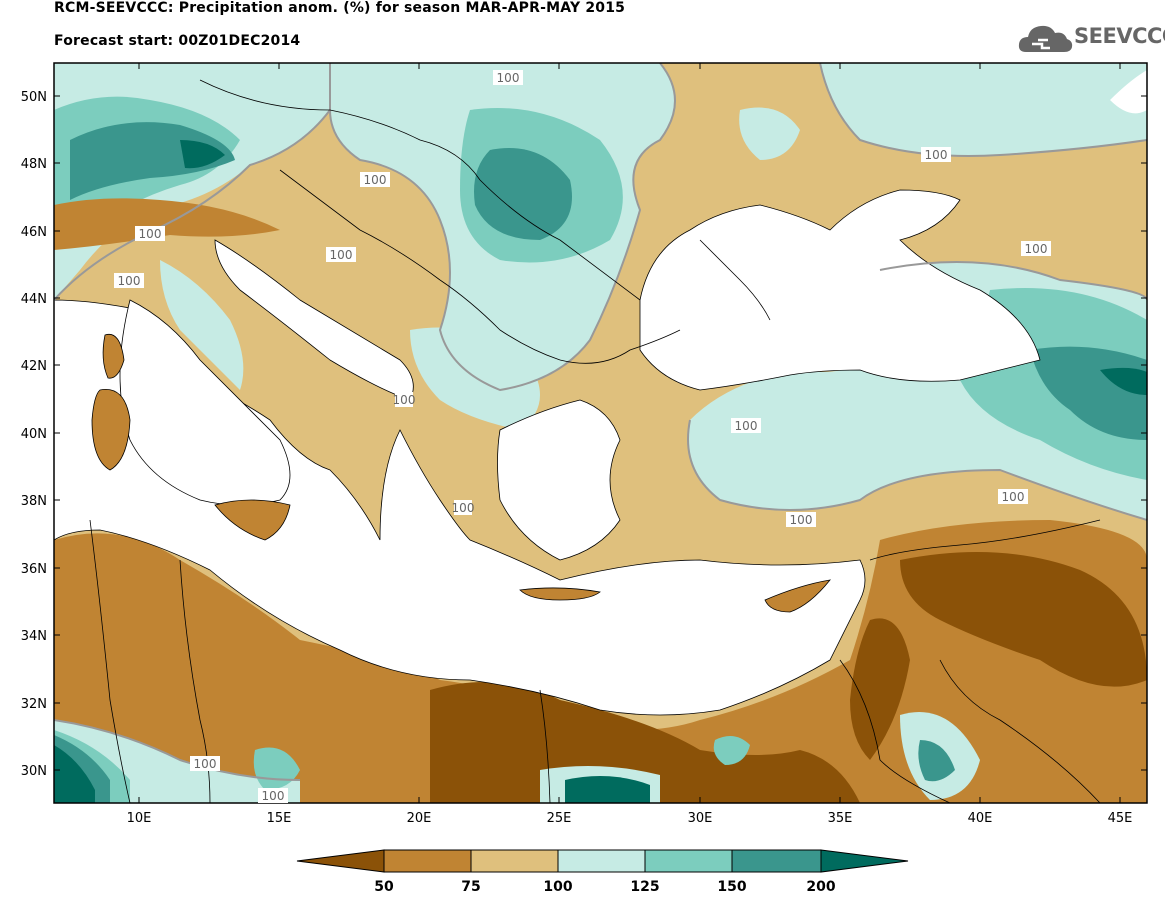  I want to click on colorbar-label: 50, so click(384, 887).